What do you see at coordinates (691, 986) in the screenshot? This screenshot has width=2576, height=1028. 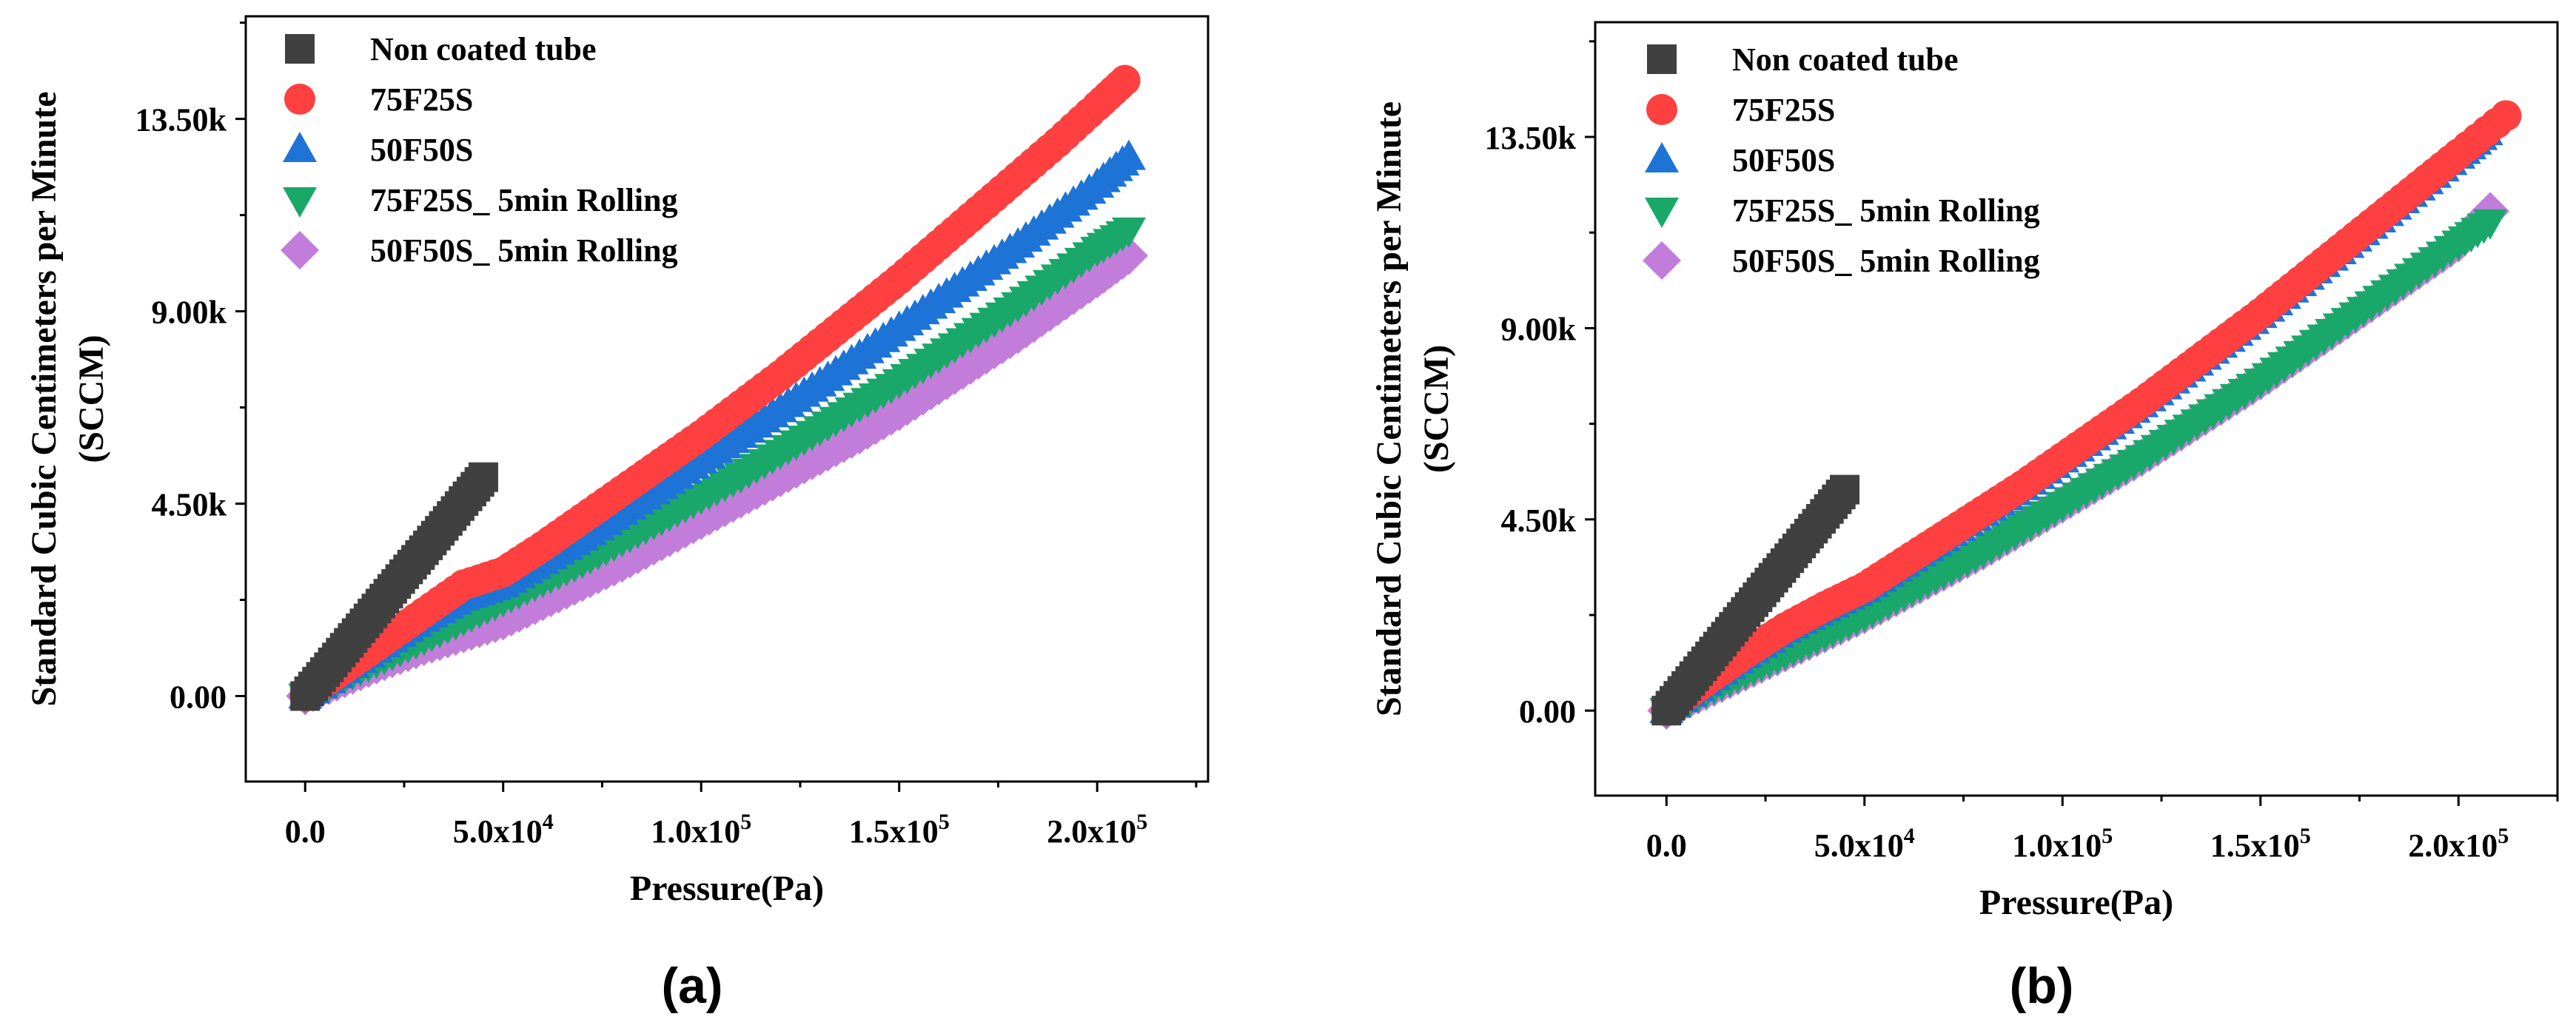 I see `panel-a-label: (a)` at bounding box center [691, 986].